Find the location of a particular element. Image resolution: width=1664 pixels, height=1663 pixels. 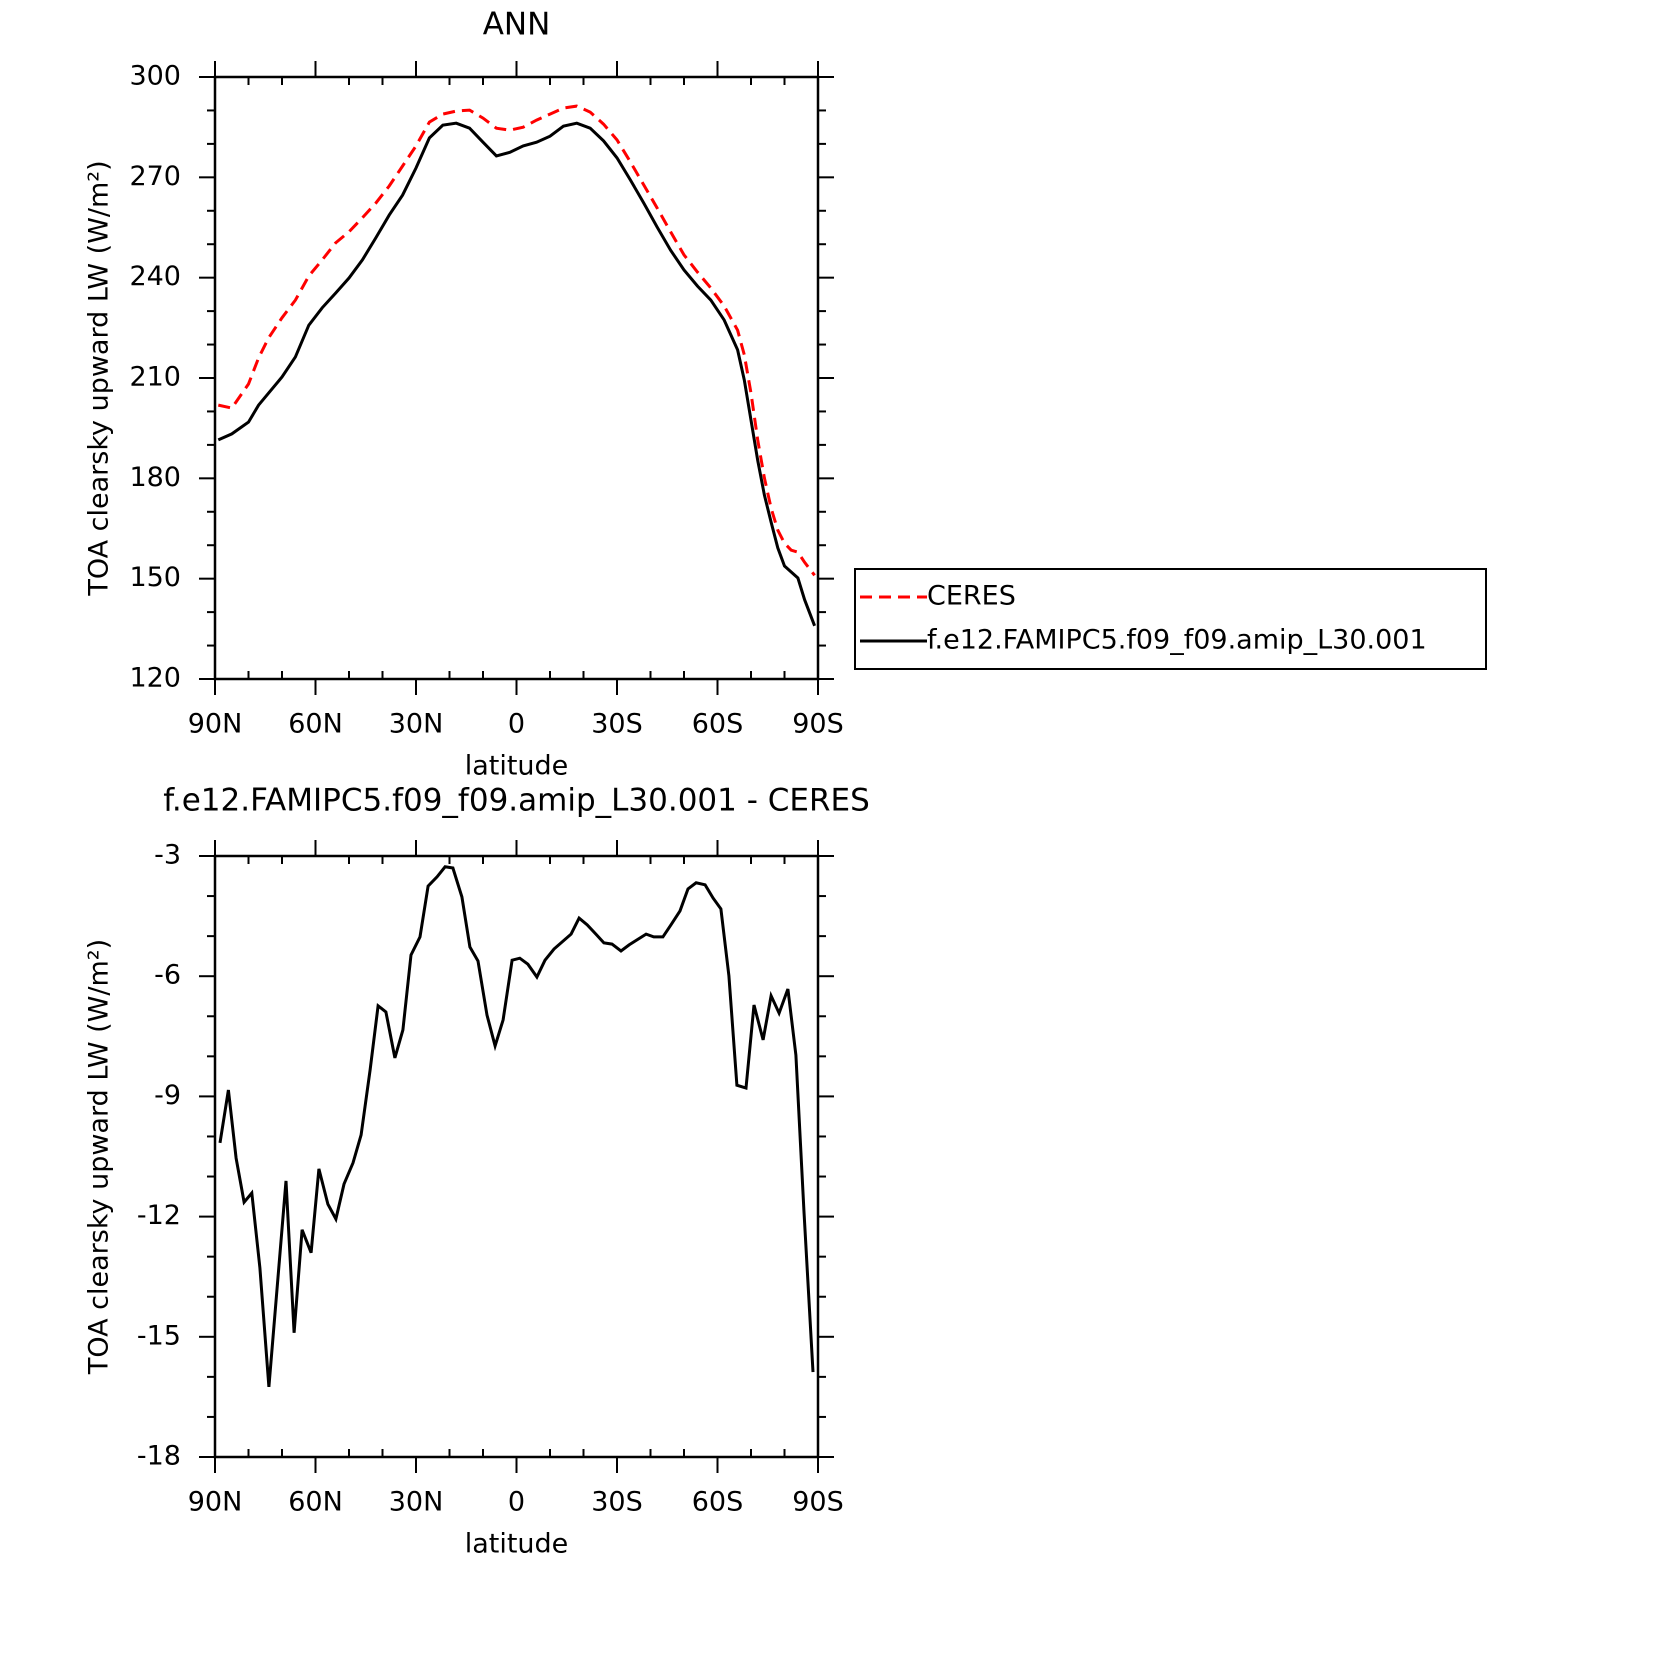

y-tick-label: 270 is located at coordinates (155, 176).